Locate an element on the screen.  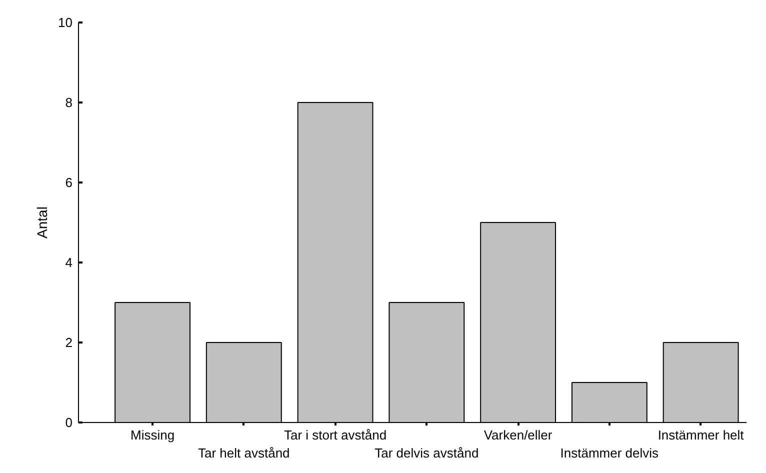
x-tick-label: Instämmer delvis is located at coordinates (610, 453).